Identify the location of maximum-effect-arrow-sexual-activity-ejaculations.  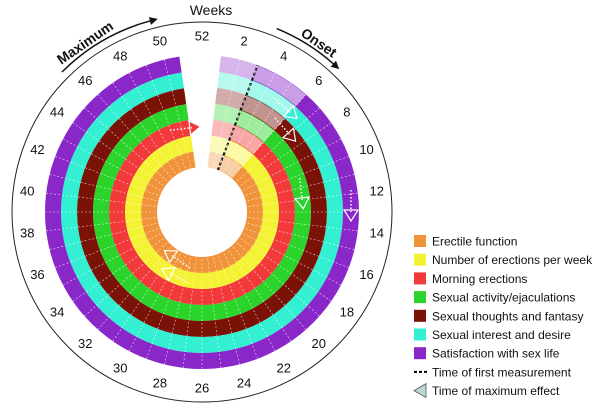
(301, 203).